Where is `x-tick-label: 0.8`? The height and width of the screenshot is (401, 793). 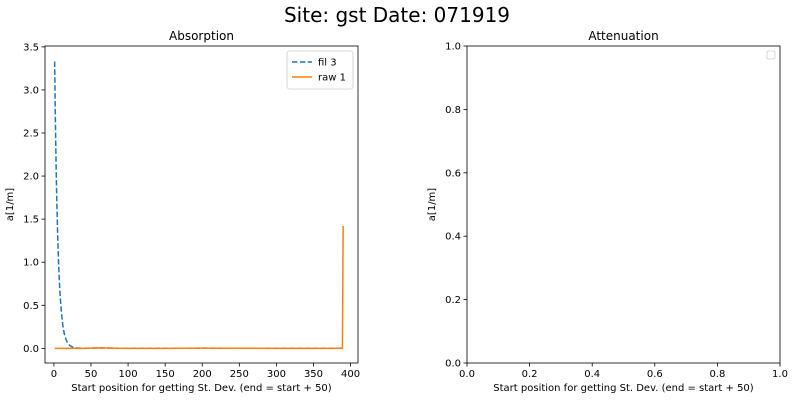
x-tick-label: 0.8 is located at coordinates (717, 374).